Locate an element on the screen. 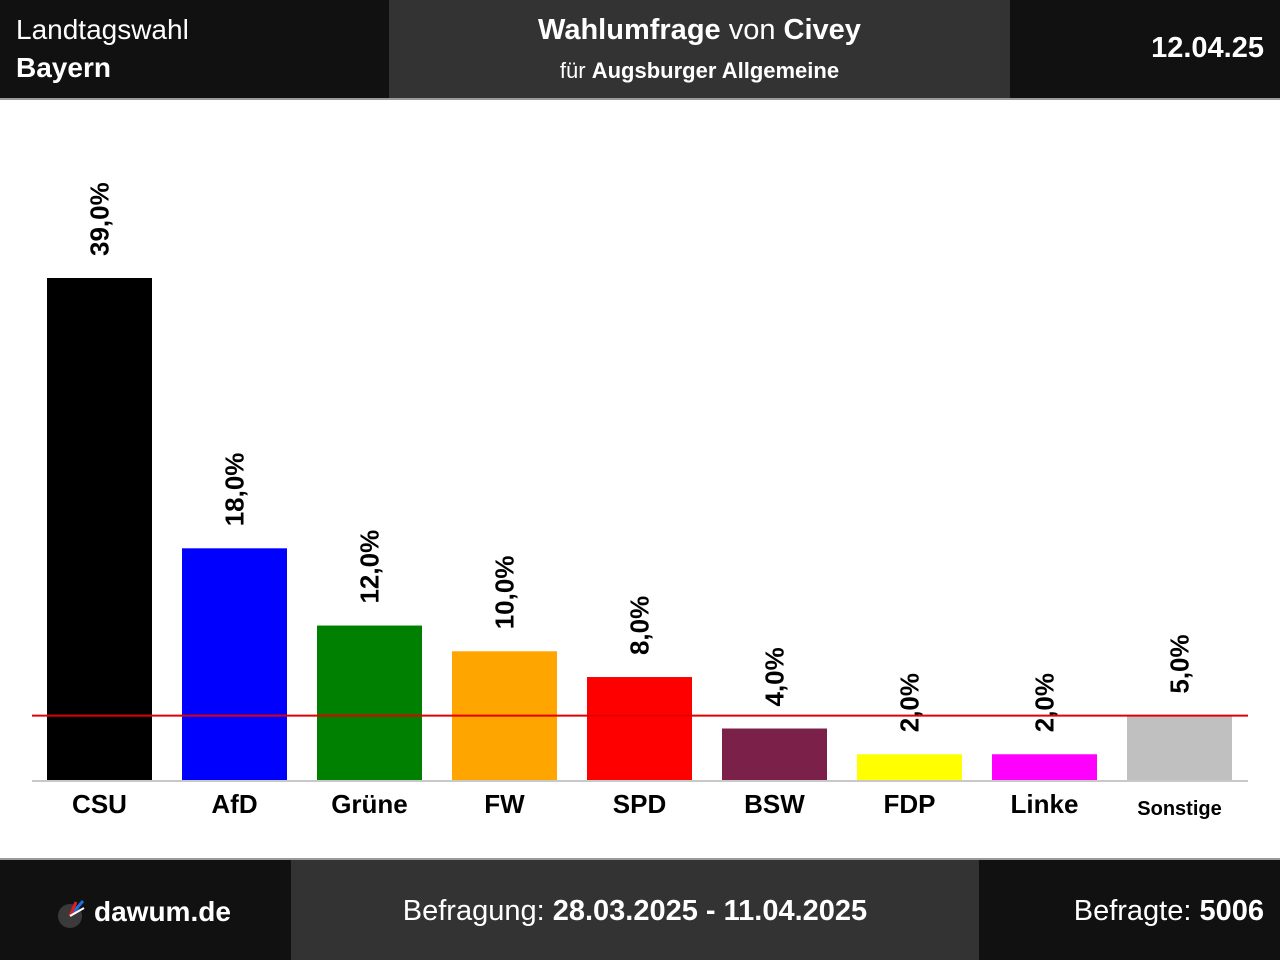 This screenshot has width=1280, height=960. footer-right: Befragte: 5006 is located at coordinates (1129, 910).